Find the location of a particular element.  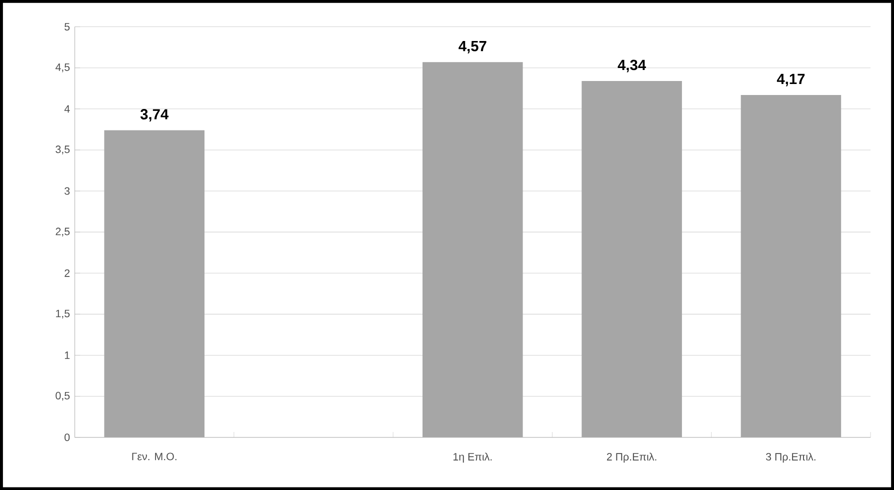

data-label: 4,57 is located at coordinates (472, 47).